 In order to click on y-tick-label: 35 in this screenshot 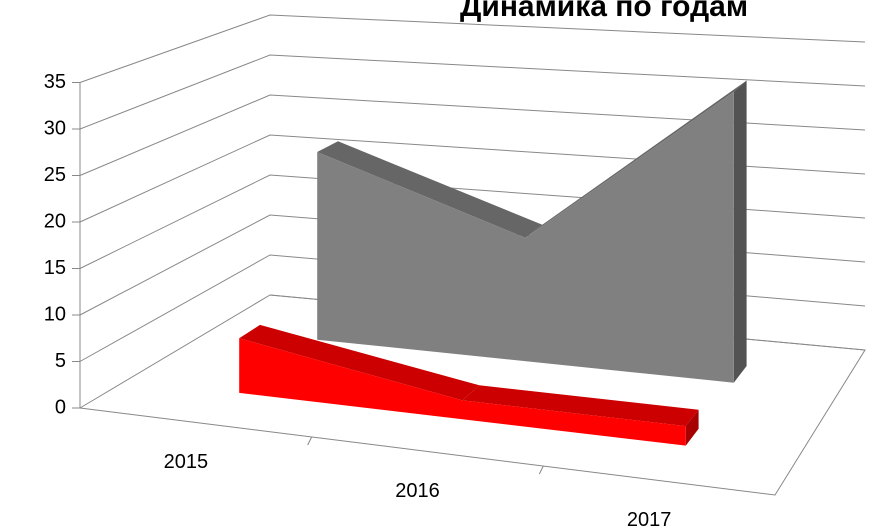, I will do `click(55, 82)`.